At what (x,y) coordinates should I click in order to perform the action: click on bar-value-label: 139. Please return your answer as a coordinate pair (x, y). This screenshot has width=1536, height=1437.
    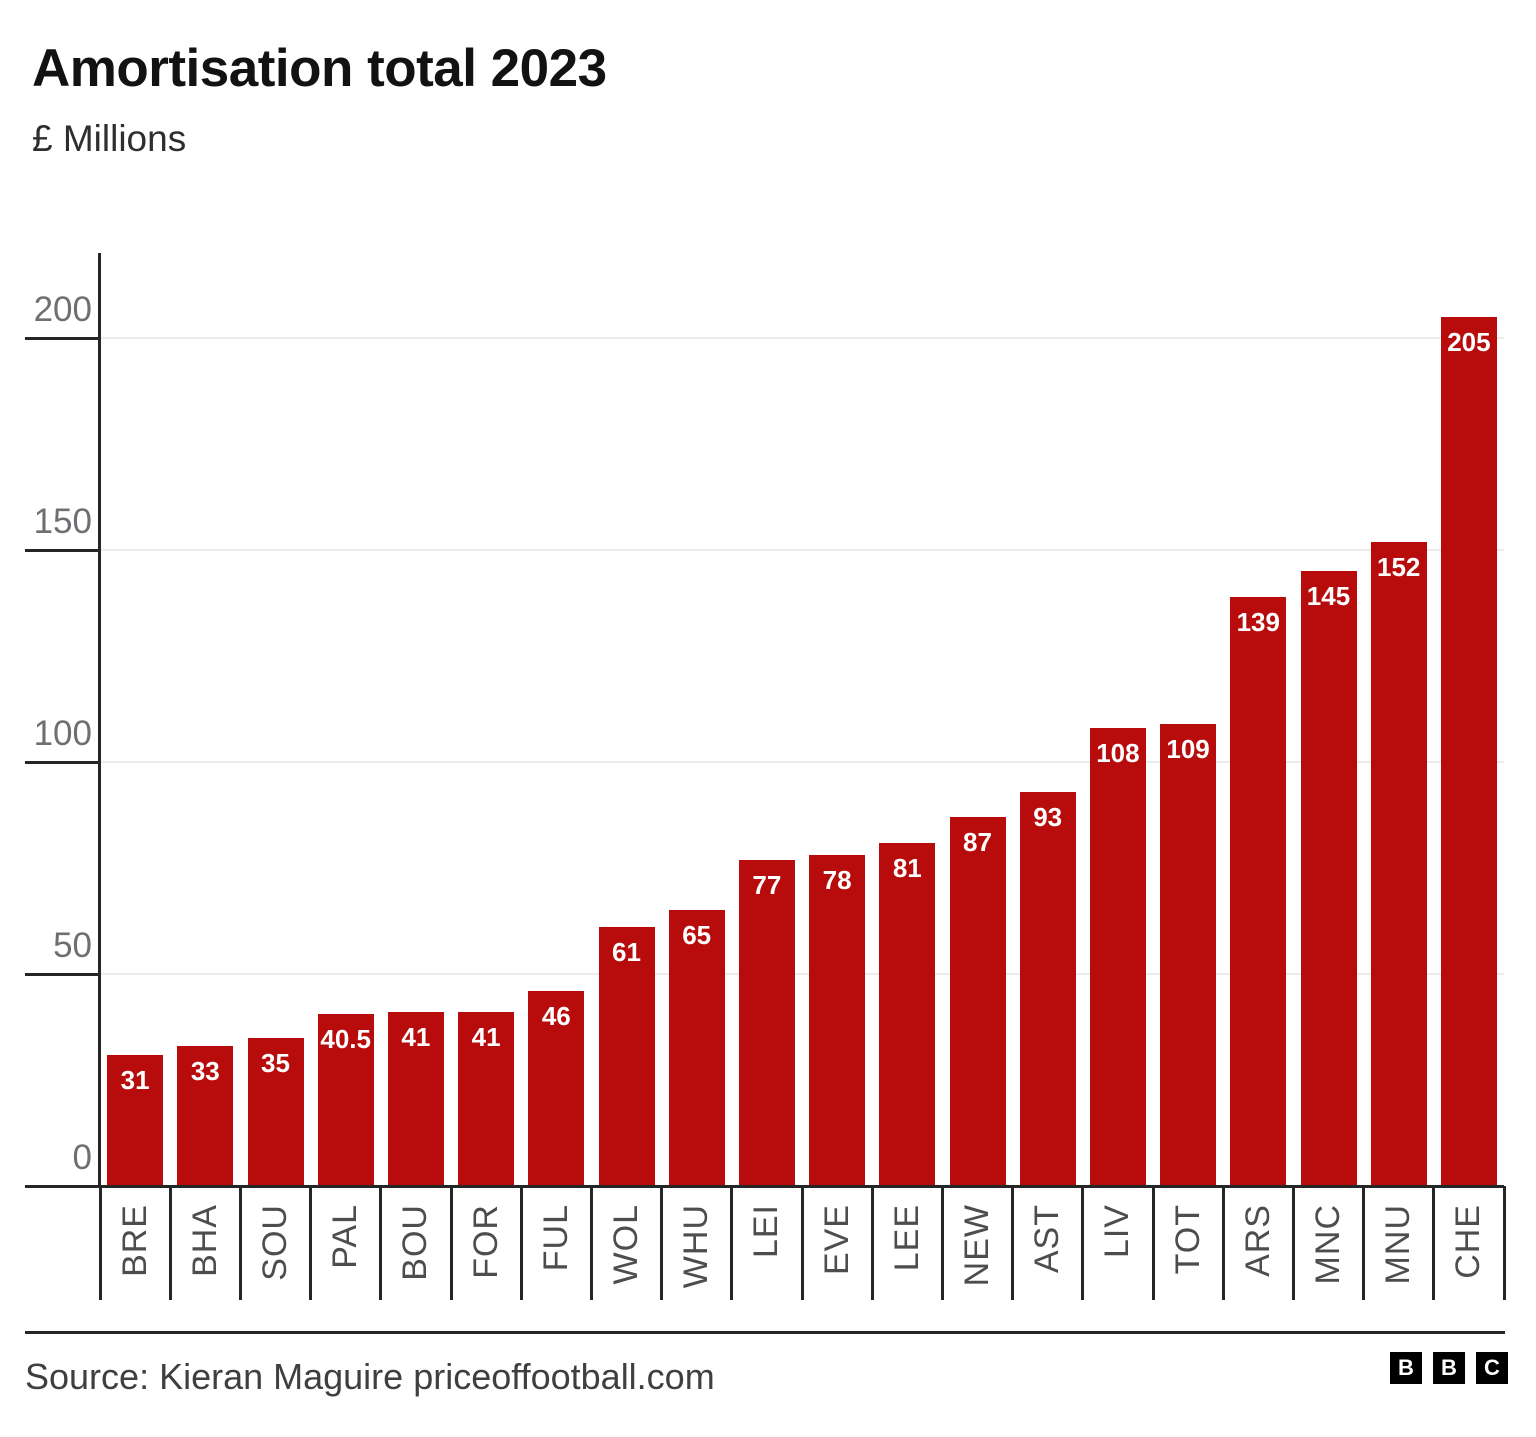
    Looking at the image, I should click on (1258, 621).